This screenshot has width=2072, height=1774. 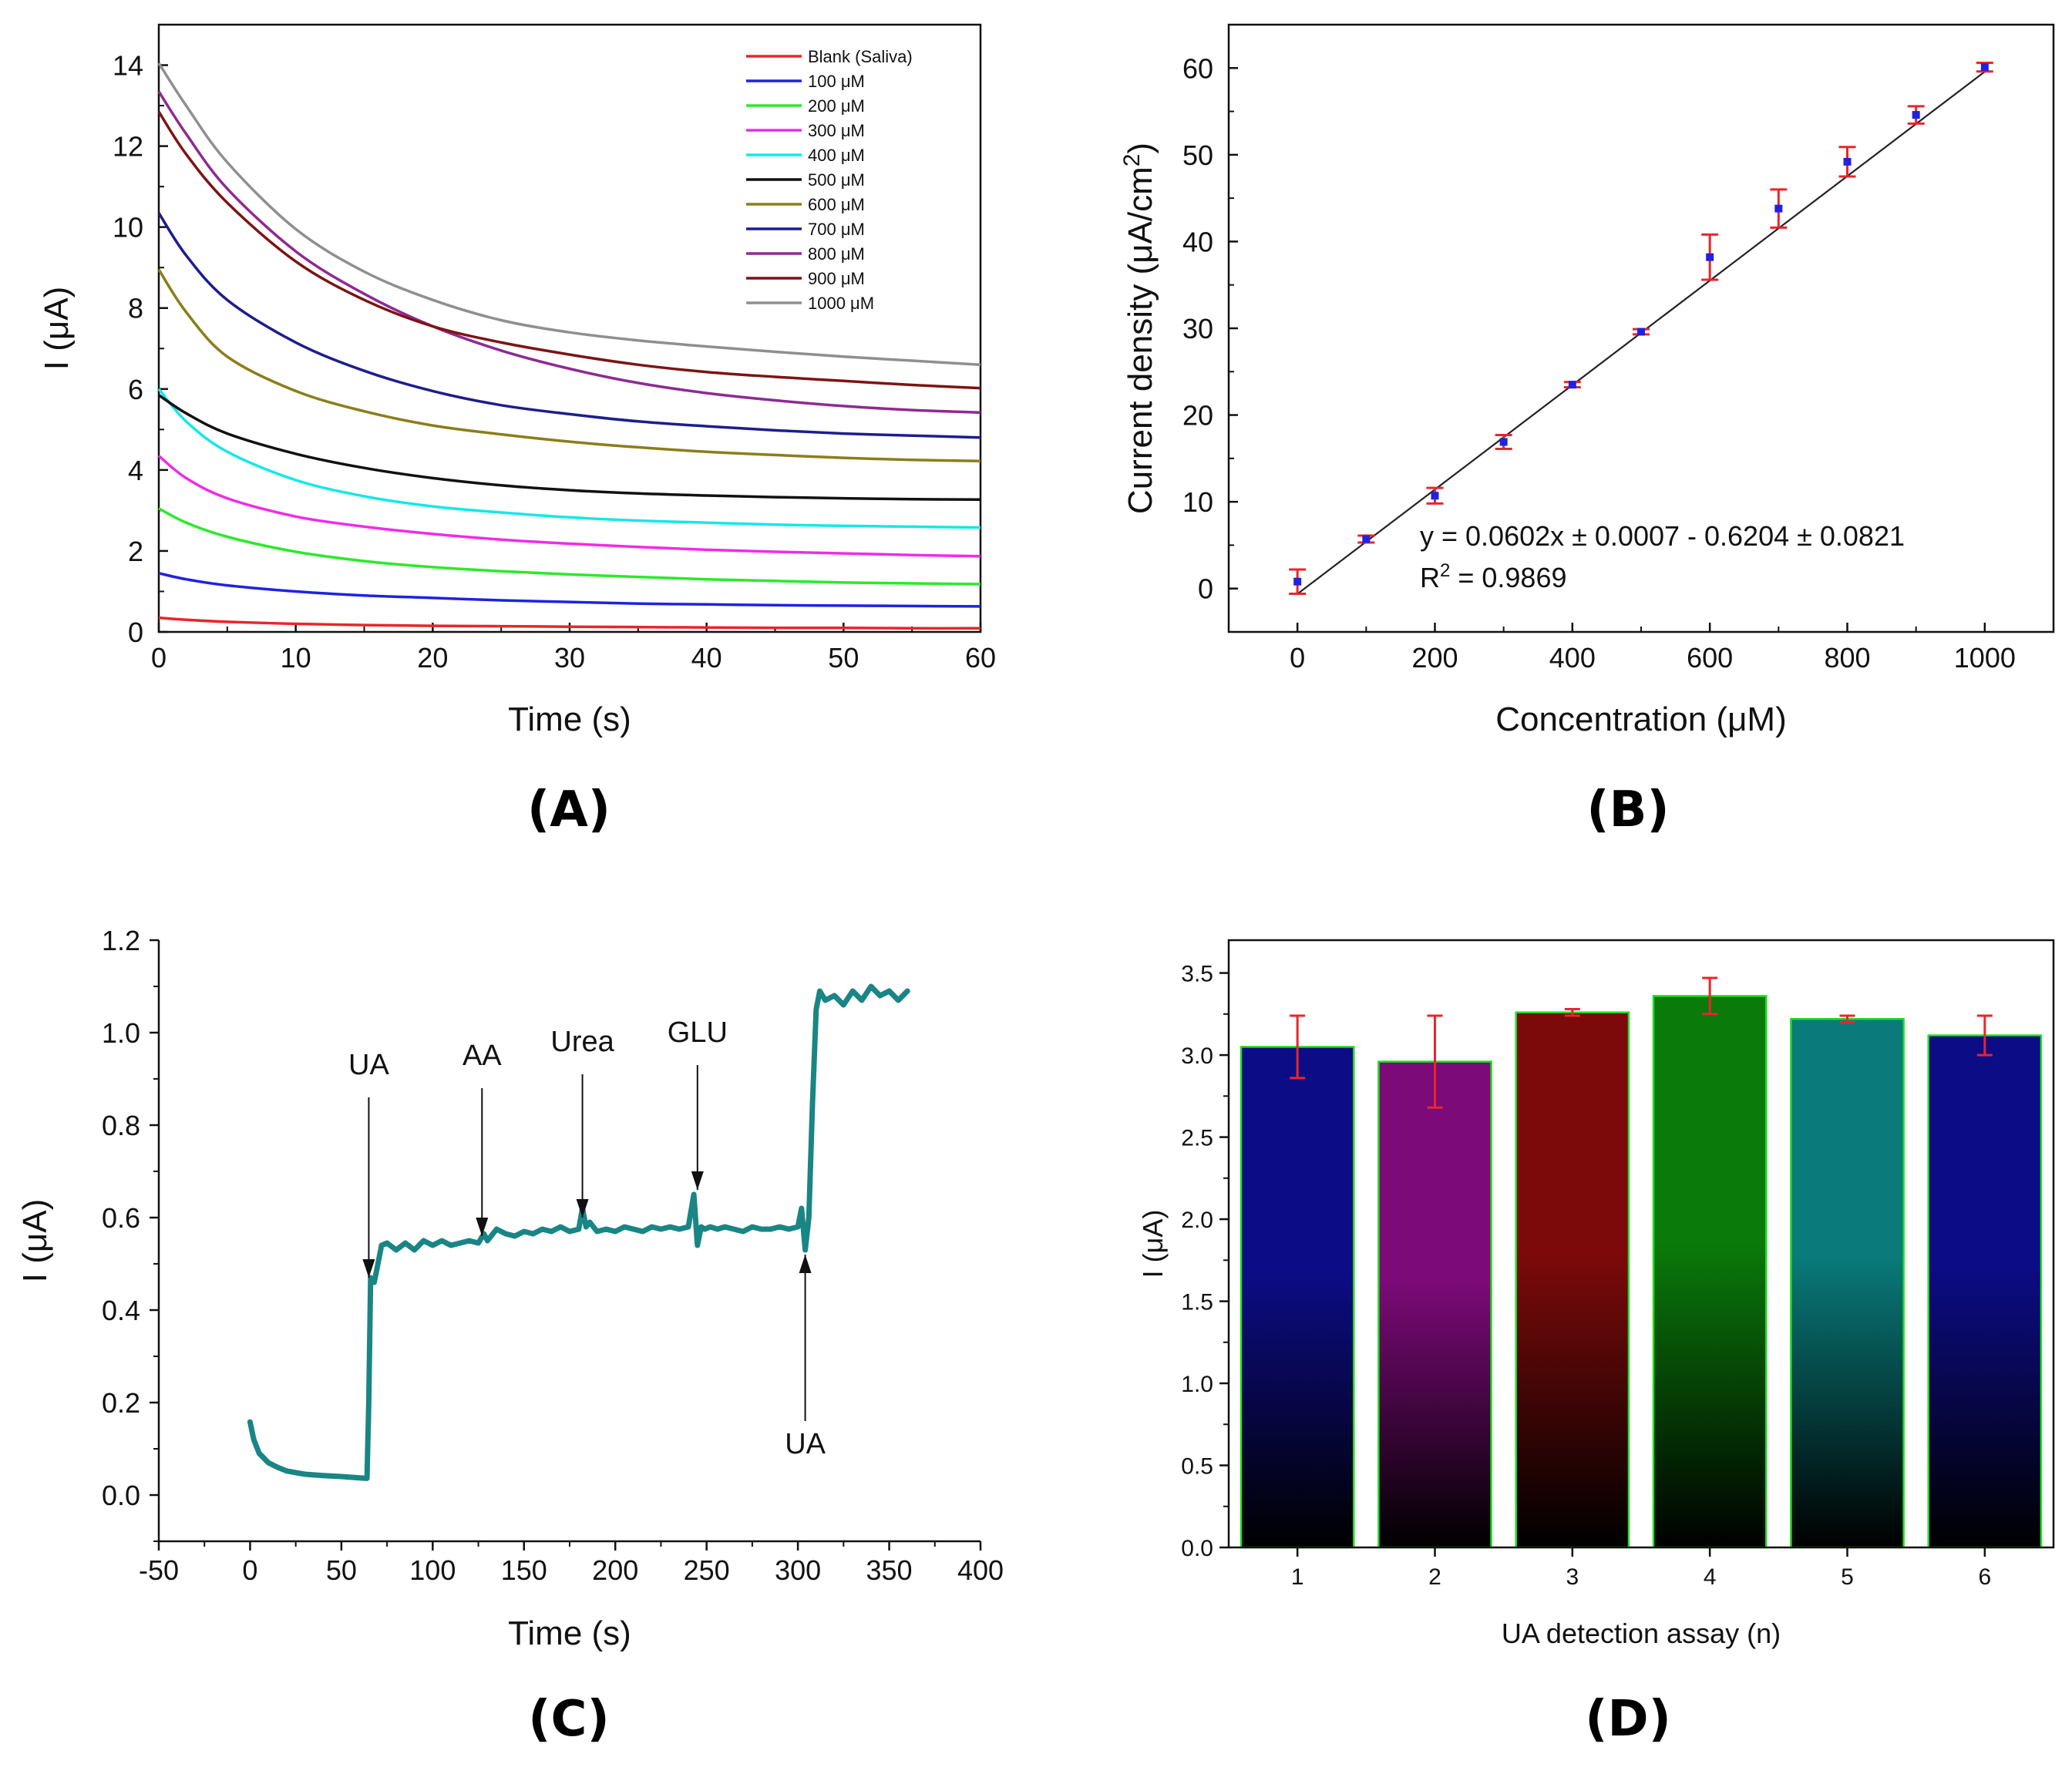 What do you see at coordinates (121, 1125) in the screenshot?
I see `panel-c-y-tick-label: 0.8` at bounding box center [121, 1125].